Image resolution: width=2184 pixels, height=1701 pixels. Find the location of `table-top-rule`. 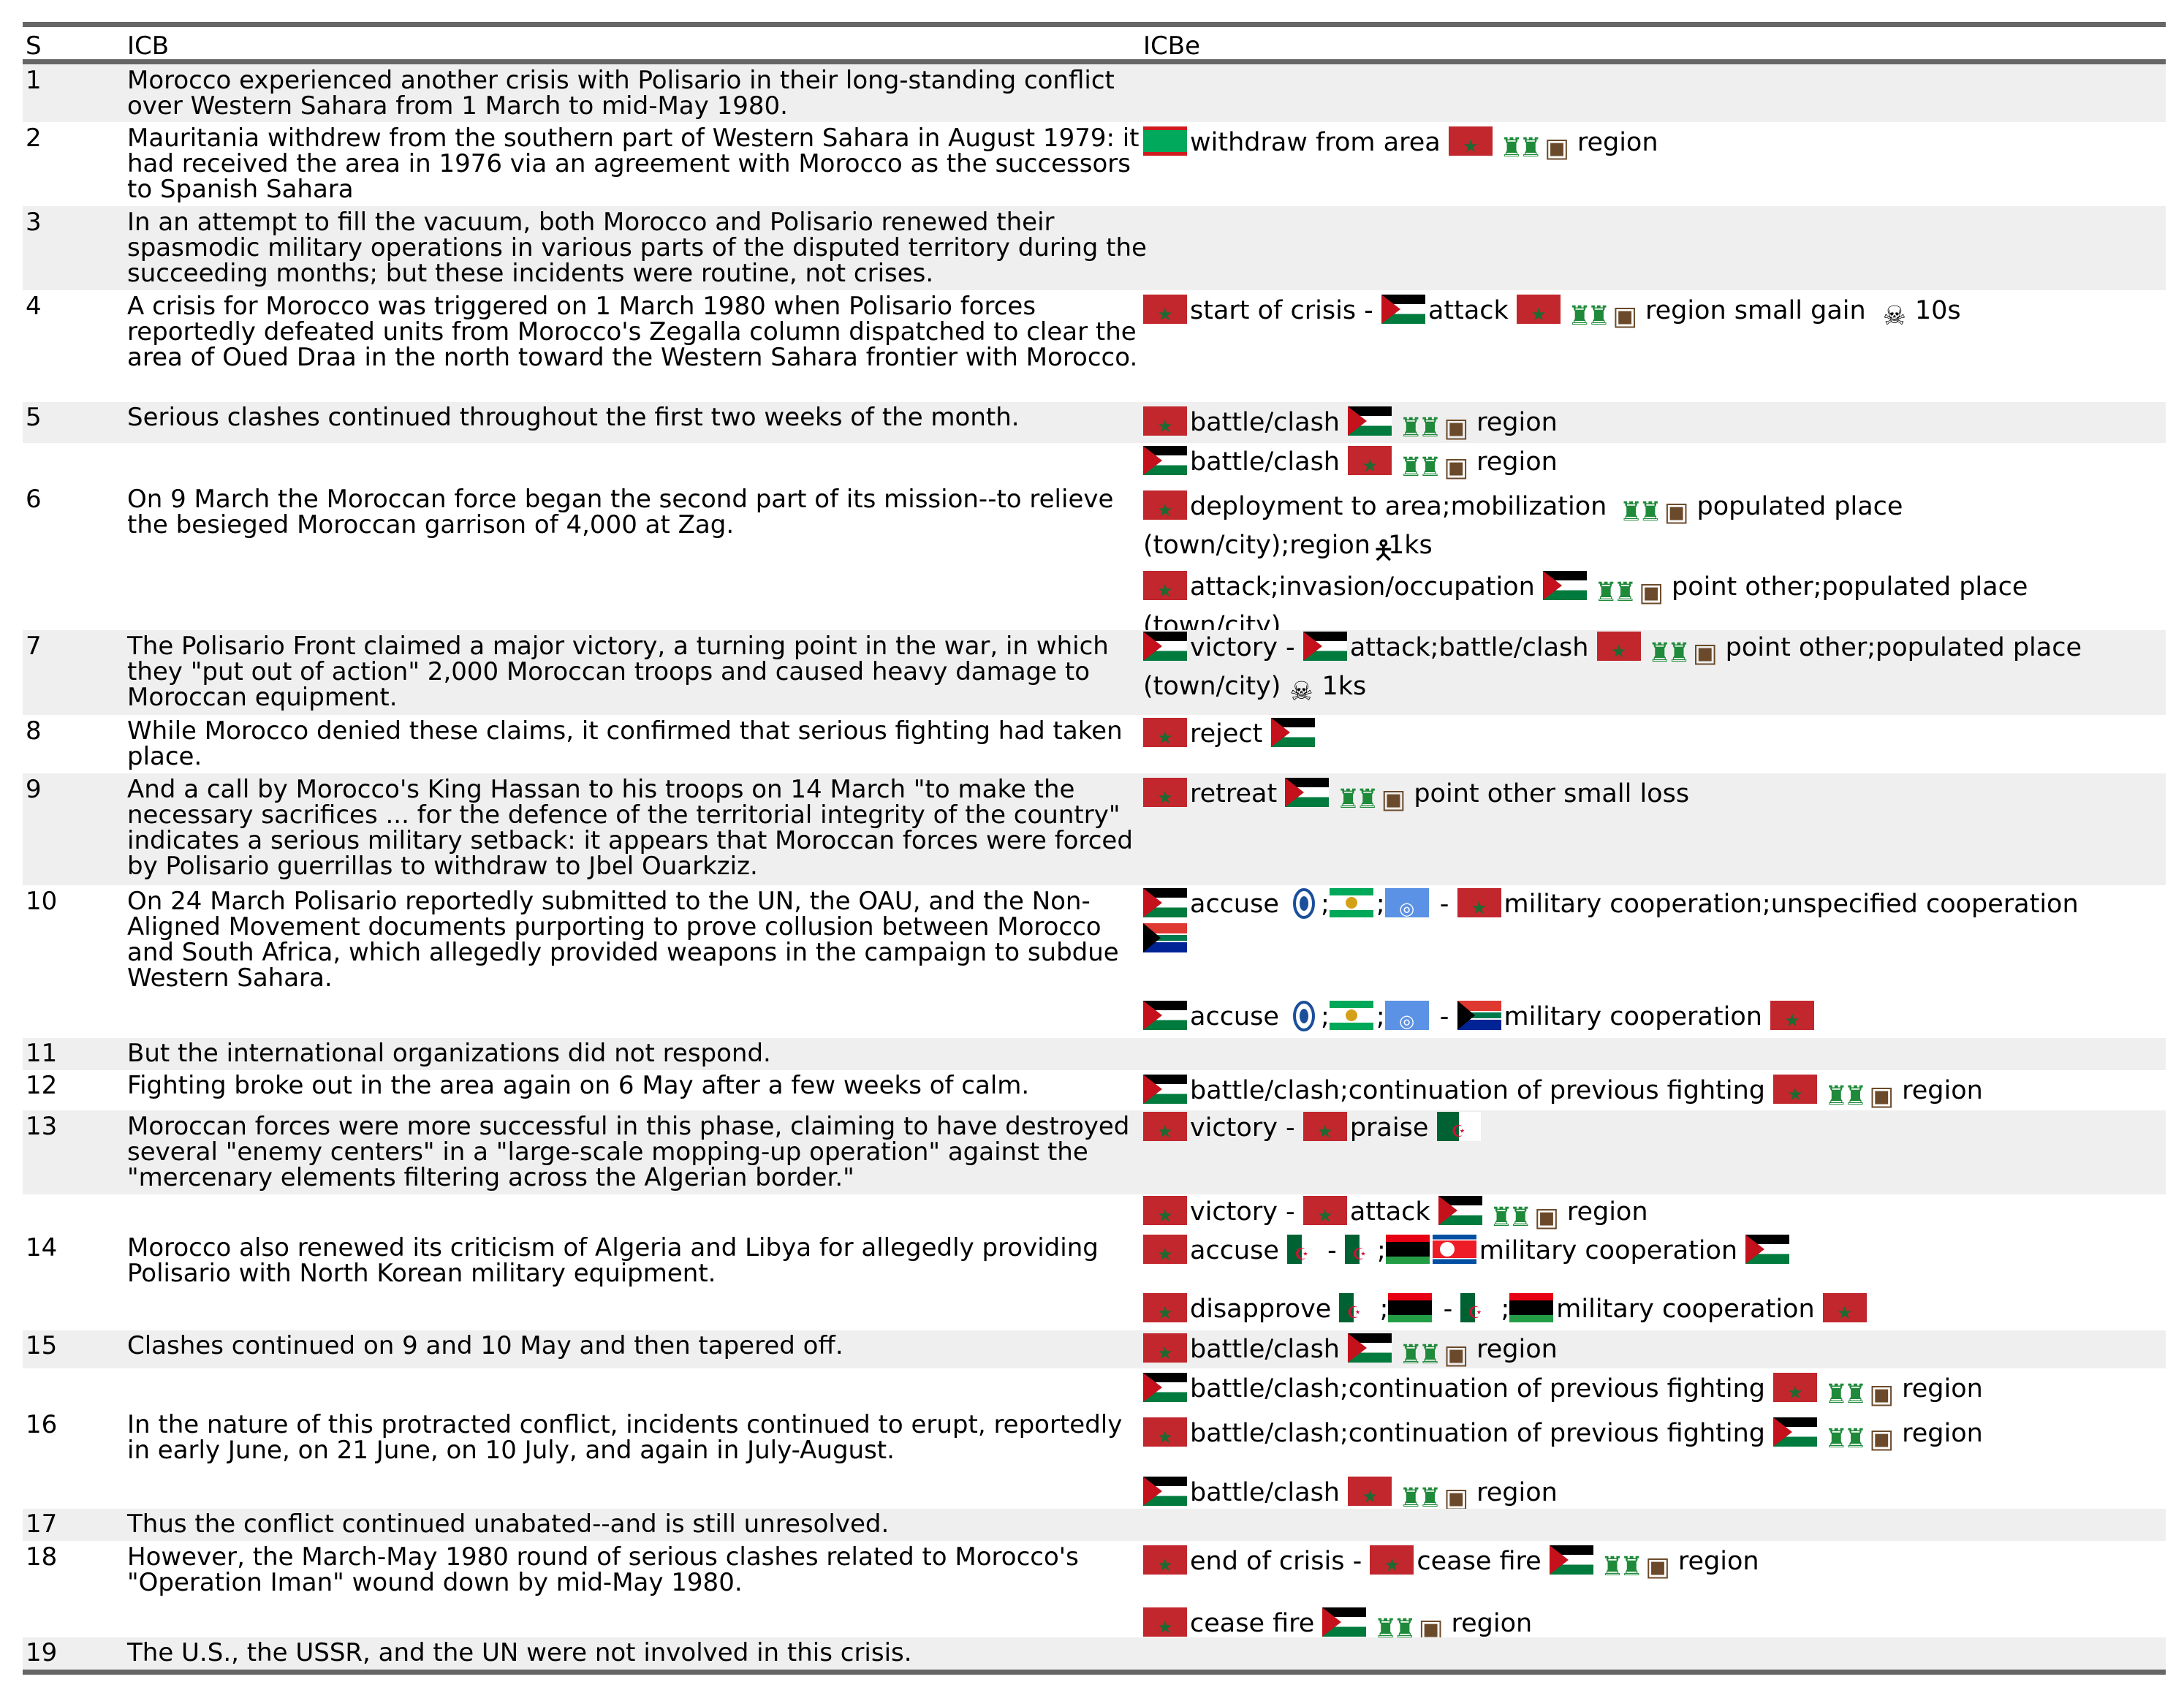

table-top-rule is located at coordinates (1094, 25).